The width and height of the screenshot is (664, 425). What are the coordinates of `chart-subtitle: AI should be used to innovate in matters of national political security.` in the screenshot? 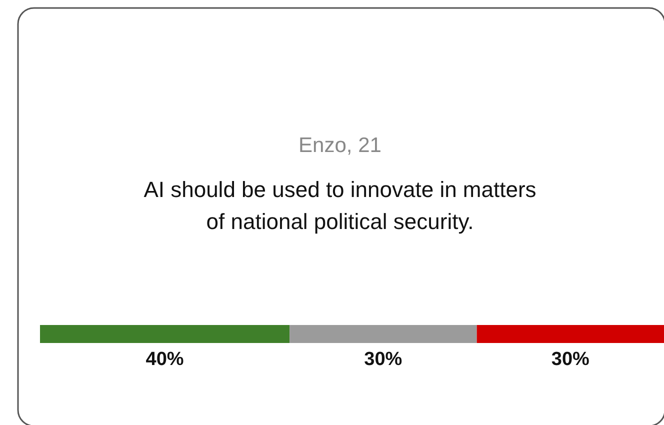 It's located at (340, 205).